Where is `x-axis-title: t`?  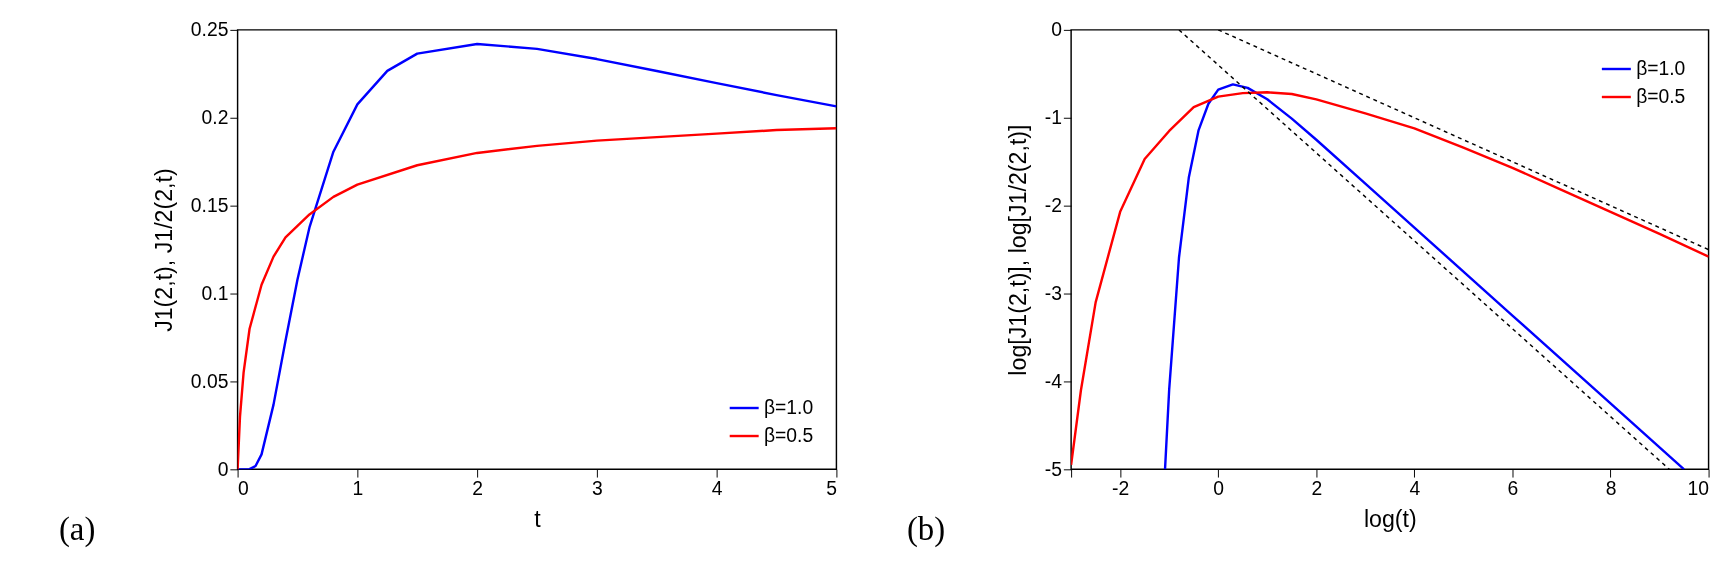 x-axis-title: t is located at coordinates (538, 518).